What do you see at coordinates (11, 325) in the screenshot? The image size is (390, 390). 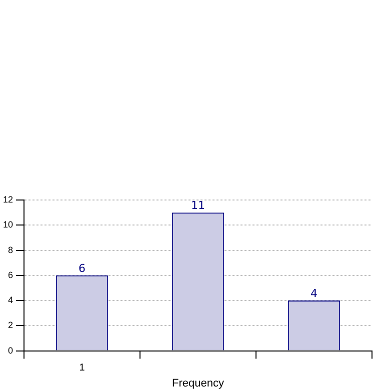 I see `y-tick-label: 2` at bounding box center [11, 325].